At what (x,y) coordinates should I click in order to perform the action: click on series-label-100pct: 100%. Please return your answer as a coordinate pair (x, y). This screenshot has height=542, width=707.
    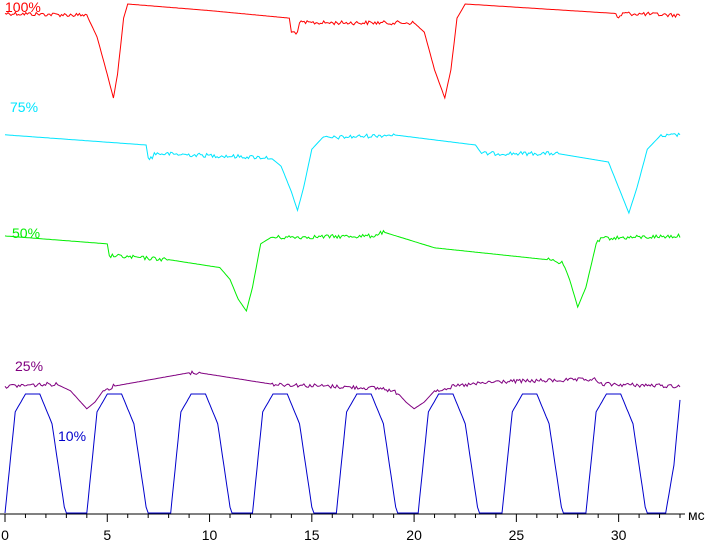
    Looking at the image, I should click on (23, 7).